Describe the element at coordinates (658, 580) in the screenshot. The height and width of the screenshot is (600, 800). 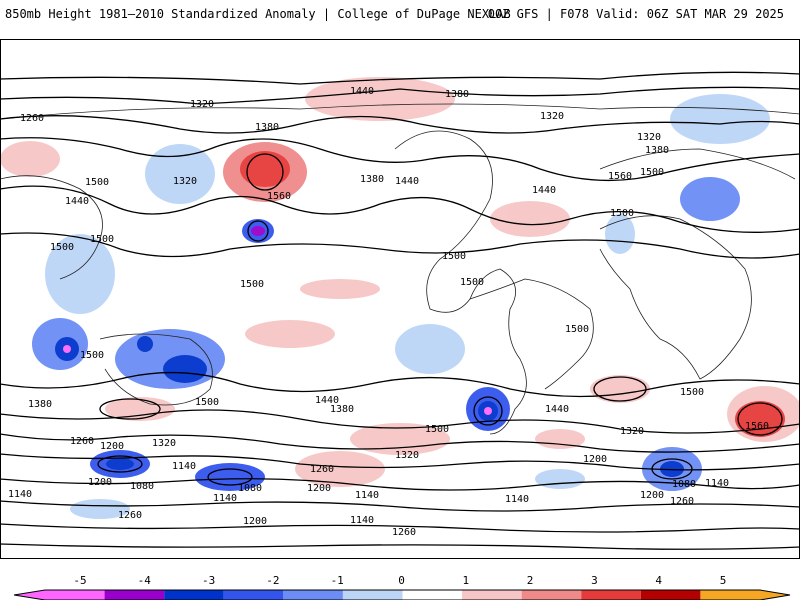
I see `colorbar-tick-label: 4` at that location.